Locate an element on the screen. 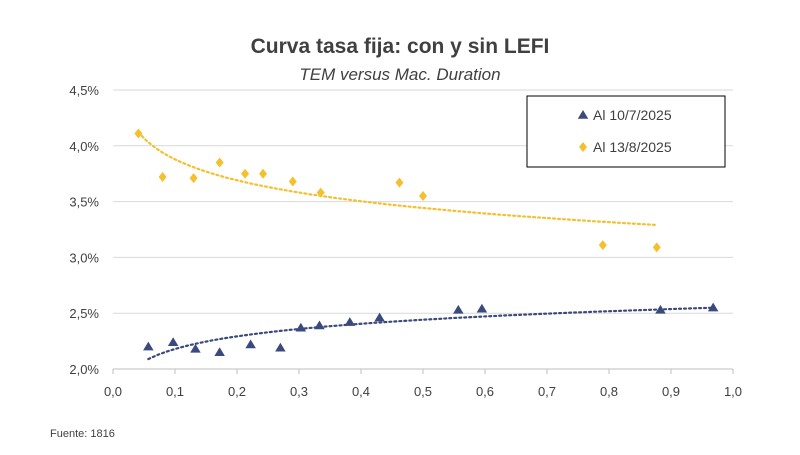 The height and width of the screenshot is (455, 800). chart-subtitle: TEM versus Mac. Duration is located at coordinates (399, 74).